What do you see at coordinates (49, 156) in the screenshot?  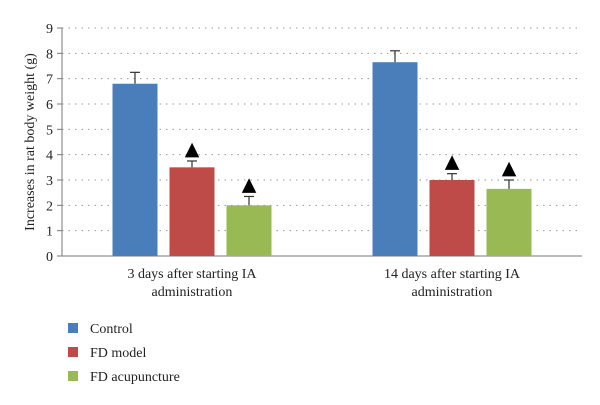 I see `y-tick-label: 4` at bounding box center [49, 156].